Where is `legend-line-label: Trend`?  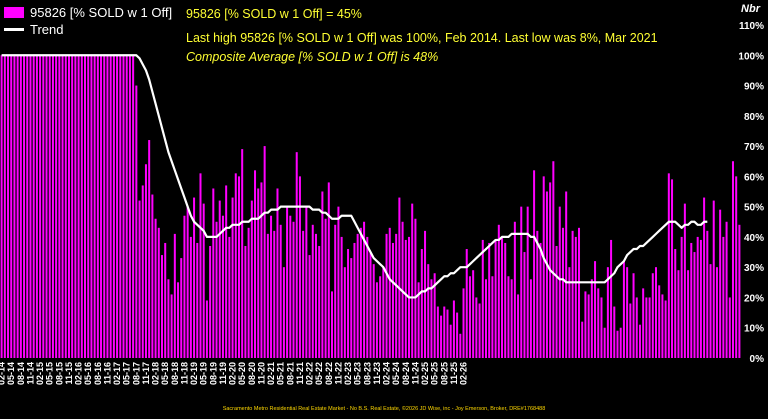
legend-line-label: Trend is located at coordinates (47, 29).